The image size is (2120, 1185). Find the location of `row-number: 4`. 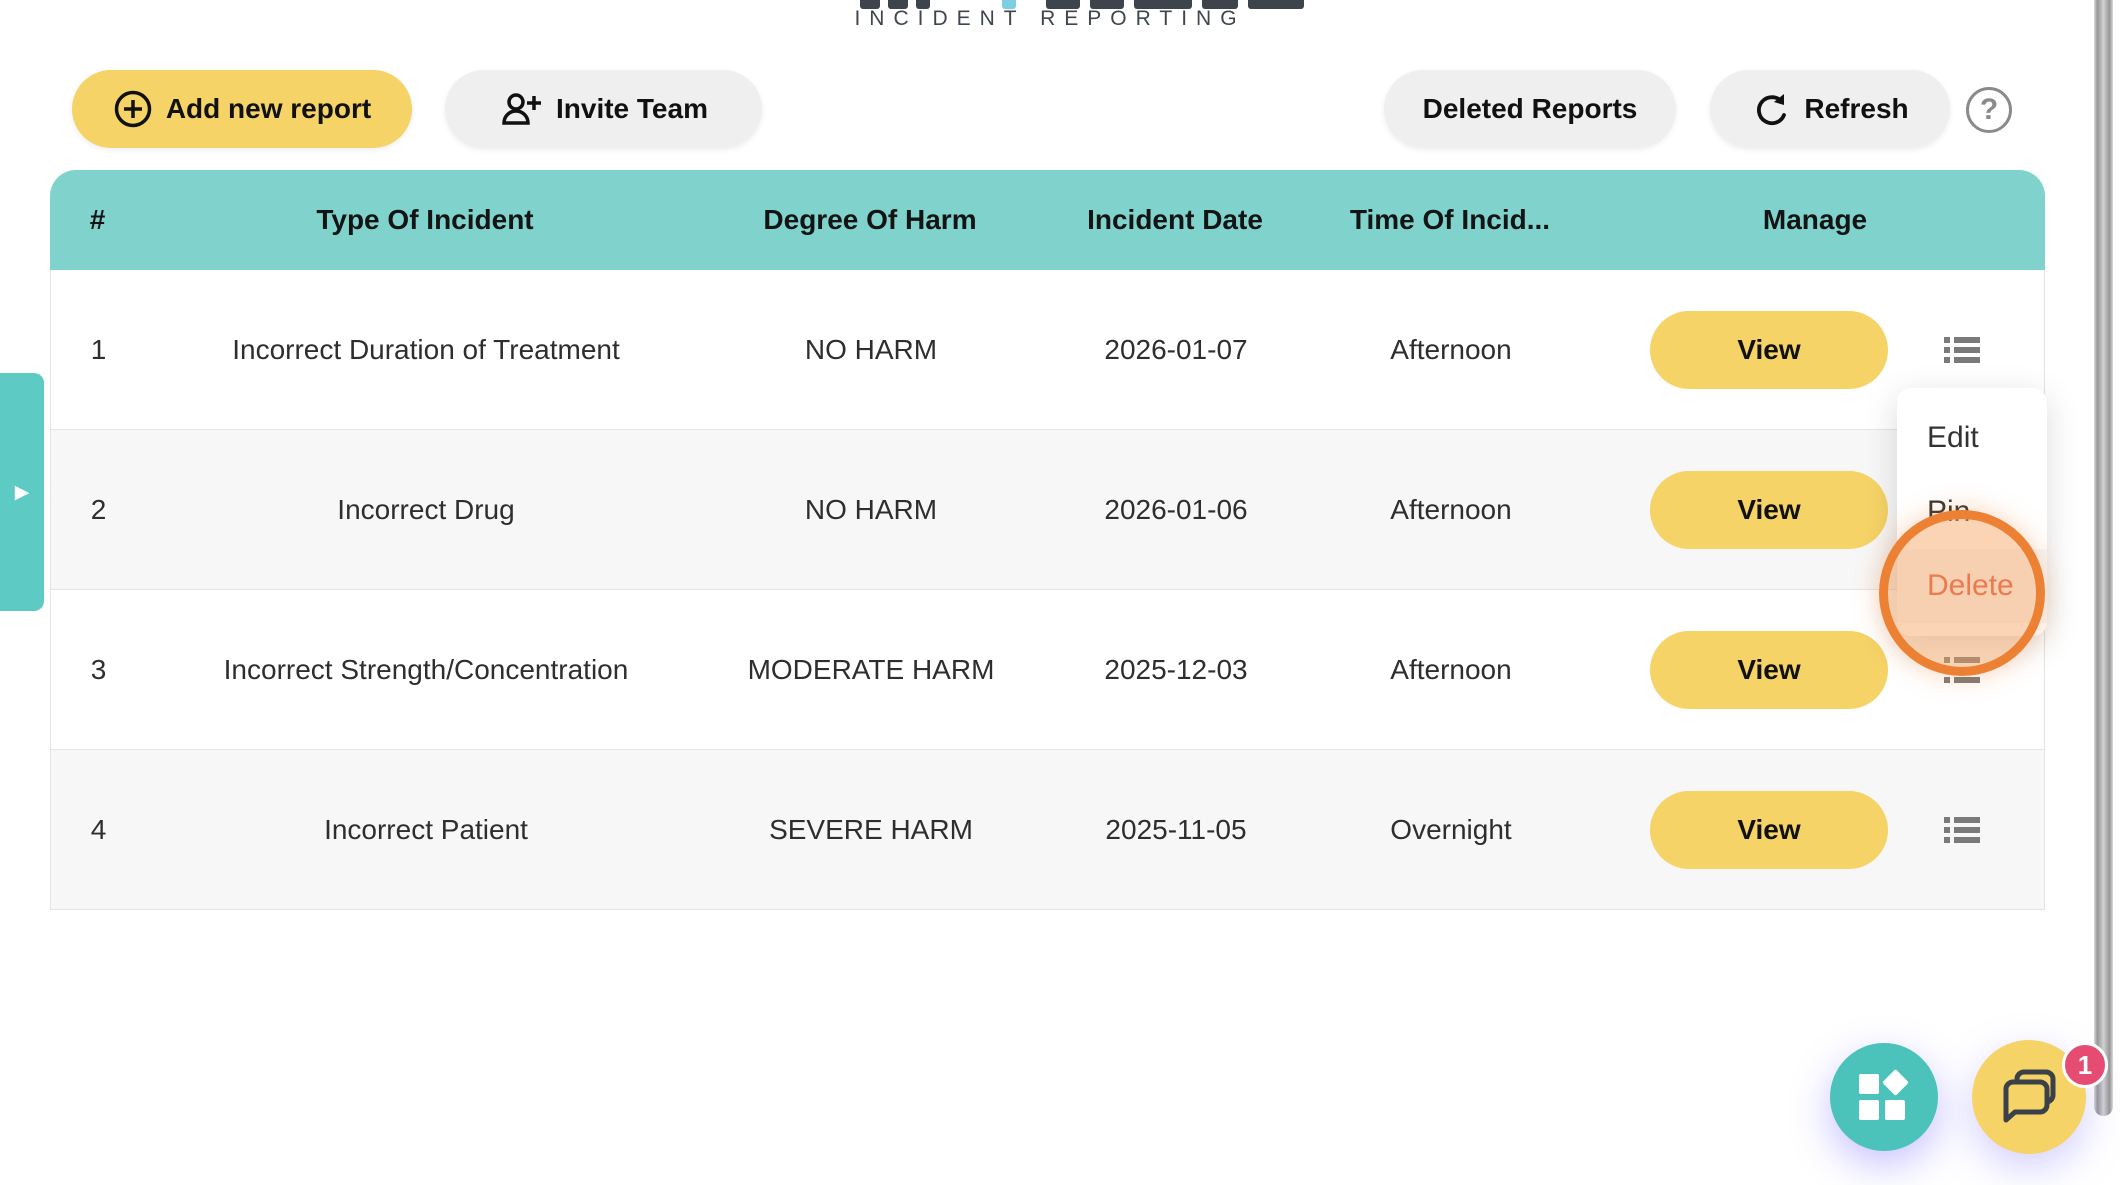

row-number: 4 is located at coordinates (98, 829).